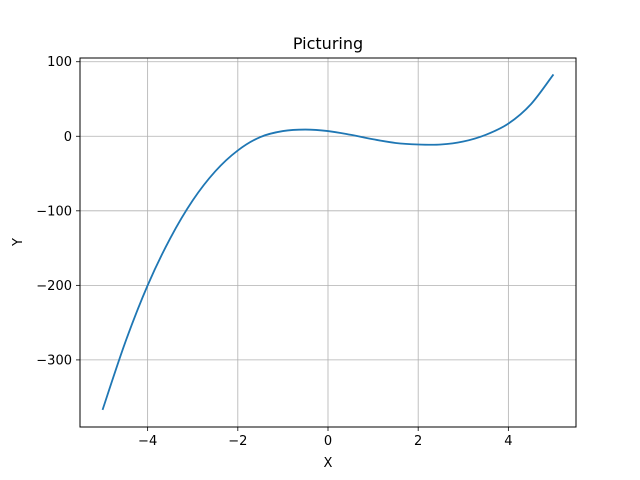 This screenshot has width=640, height=480. I want to click on y-axis-ticks: 100 0 −100 −200 −300, so click(58, 211).